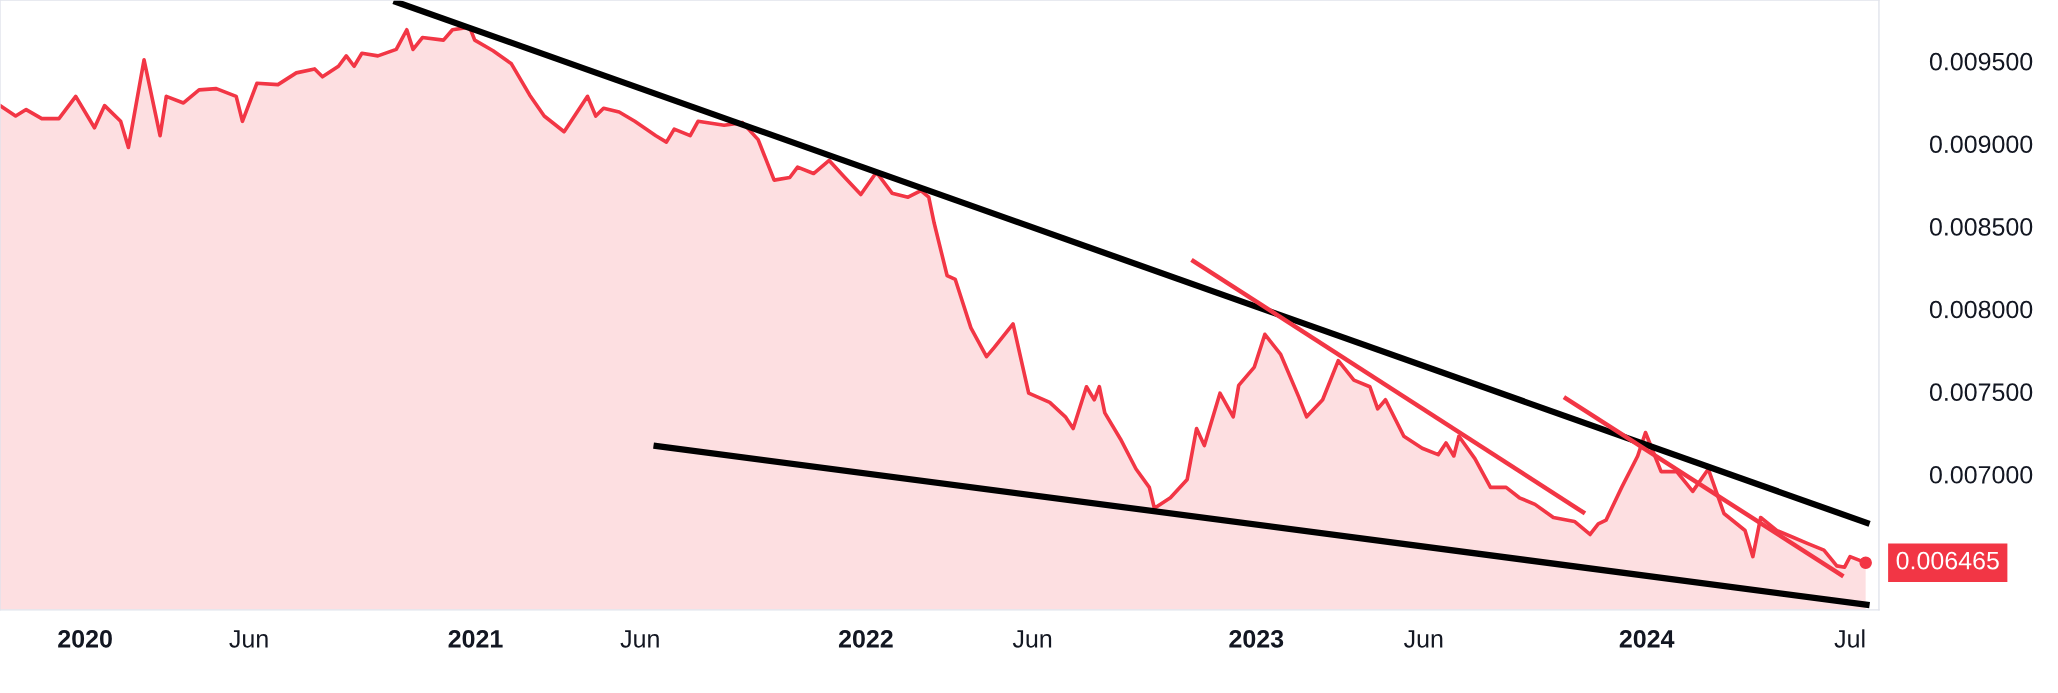 The width and height of the screenshot is (2058, 693). What do you see at coordinates (1947, 560) in the screenshot?
I see `annotation: 0.006465` at bounding box center [1947, 560].